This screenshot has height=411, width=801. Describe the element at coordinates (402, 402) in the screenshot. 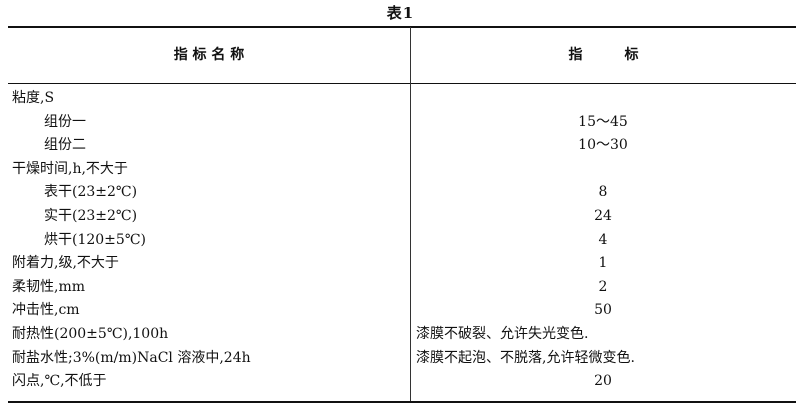

I see `bottom-rule` at that location.